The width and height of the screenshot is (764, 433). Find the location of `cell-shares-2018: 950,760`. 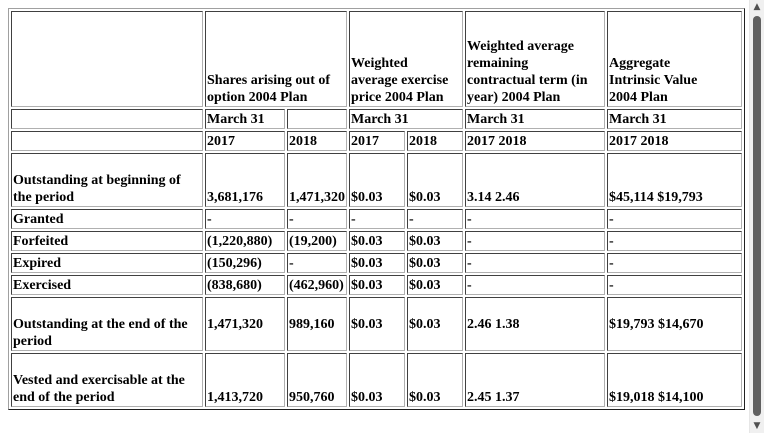

cell-shares-2018: 950,760 is located at coordinates (317, 380).